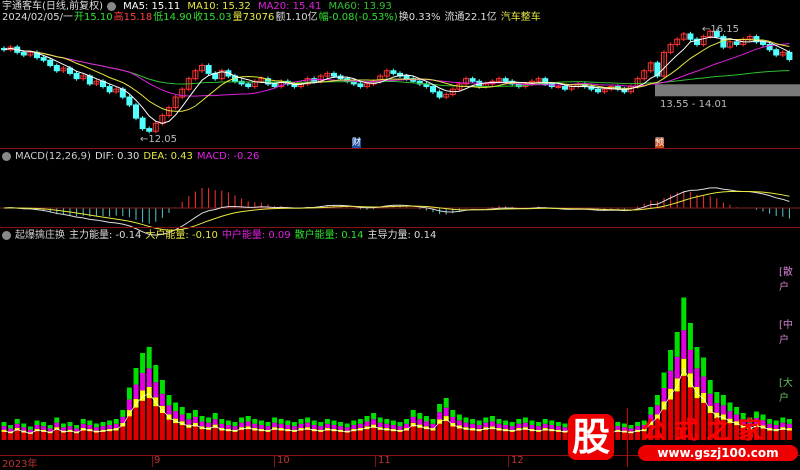  What do you see at coordinates (228, 156) in the screenshot?
I see `macd-value: MACD: -0.26` at bounding box center [228, 156].